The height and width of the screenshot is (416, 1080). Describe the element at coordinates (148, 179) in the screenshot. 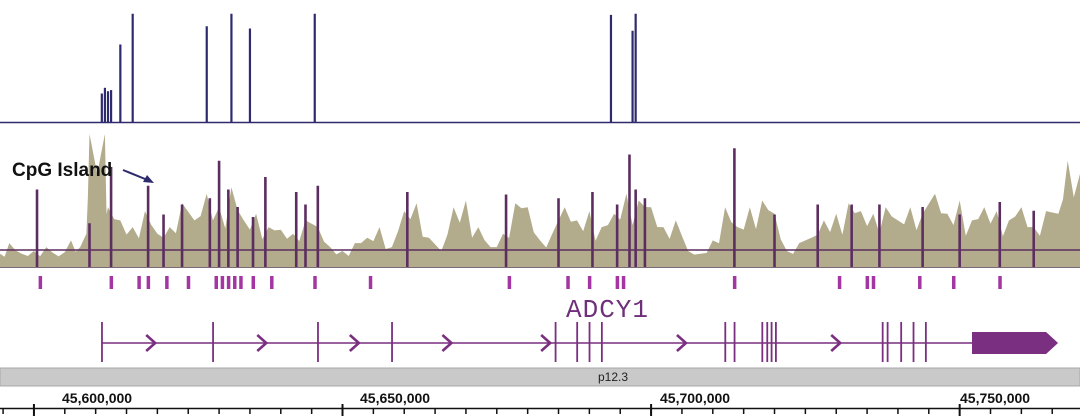

I see `cpg-arrowhead-icon` at that location.